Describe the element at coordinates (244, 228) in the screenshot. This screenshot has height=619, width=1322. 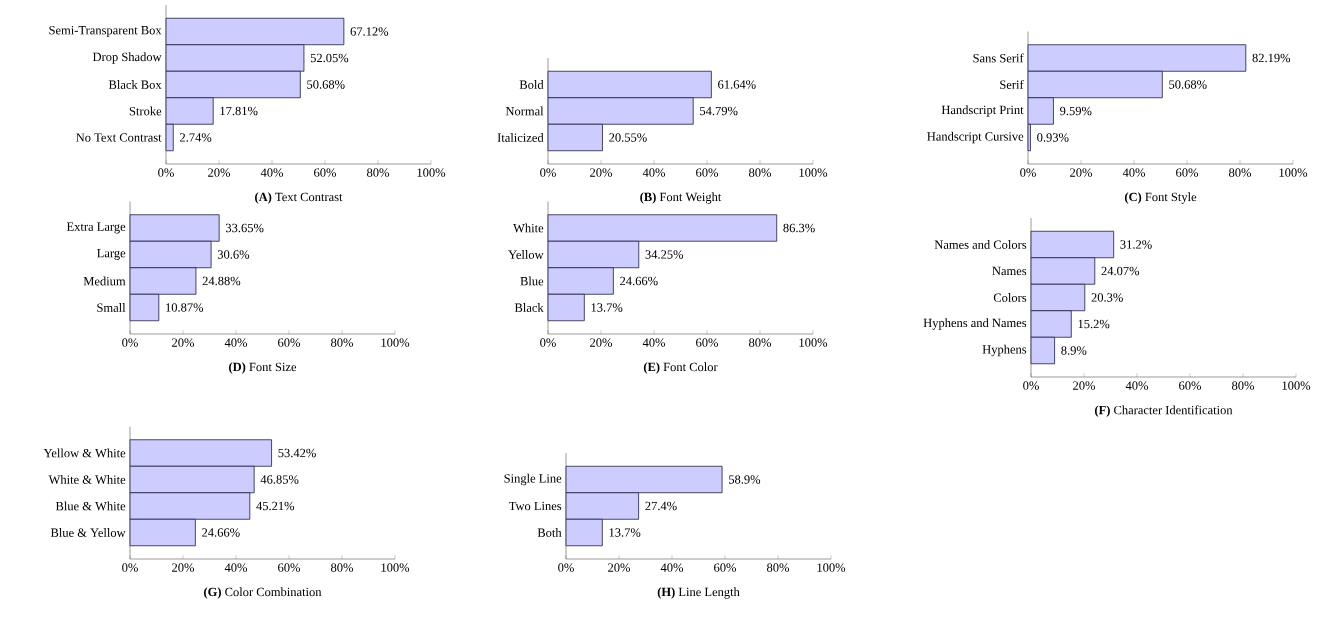
I see `data-label: 33.65%` at that location.